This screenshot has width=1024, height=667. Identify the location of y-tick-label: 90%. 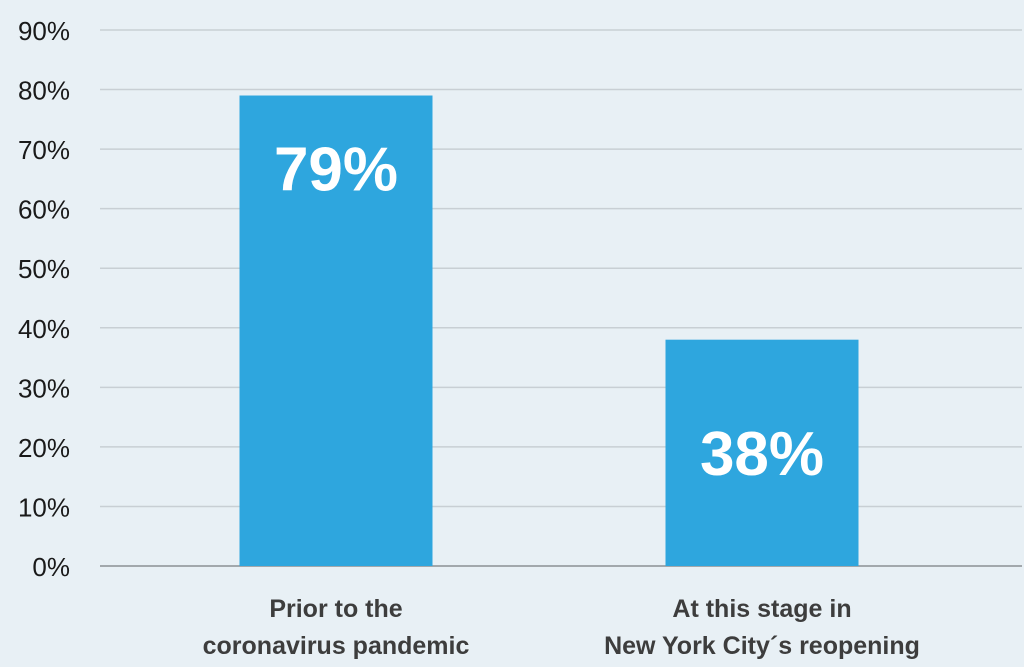
(44, 31).